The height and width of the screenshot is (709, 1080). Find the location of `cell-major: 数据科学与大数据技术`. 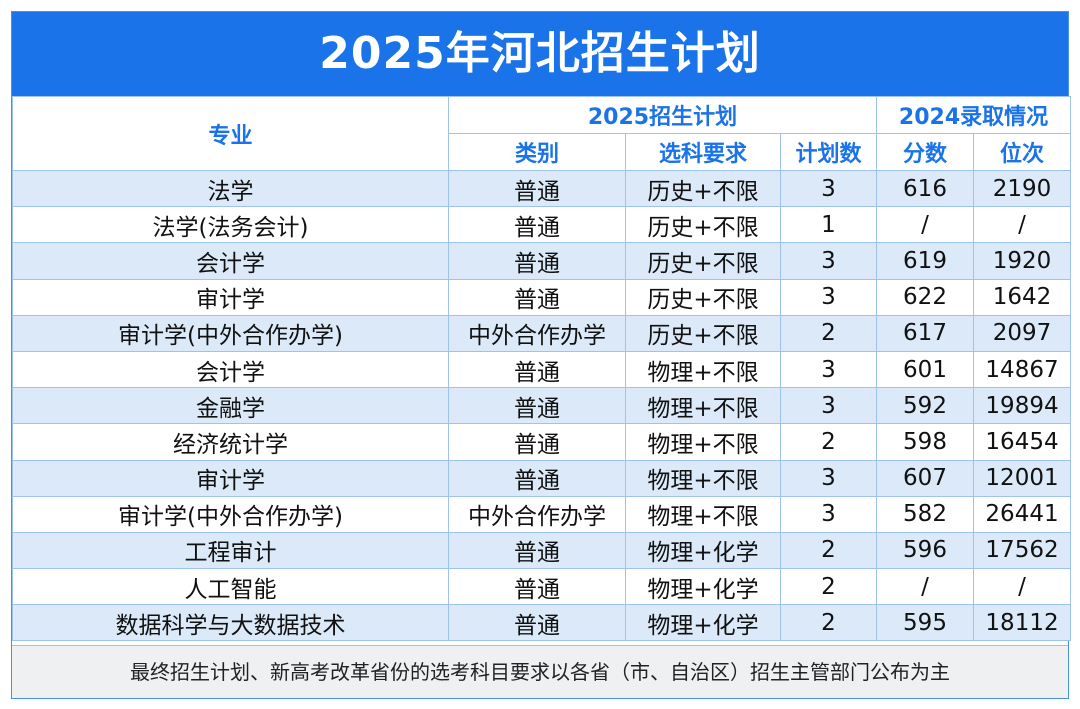

cell-major: 数据科学与大数据技术 is located at coordinates (230, 623).